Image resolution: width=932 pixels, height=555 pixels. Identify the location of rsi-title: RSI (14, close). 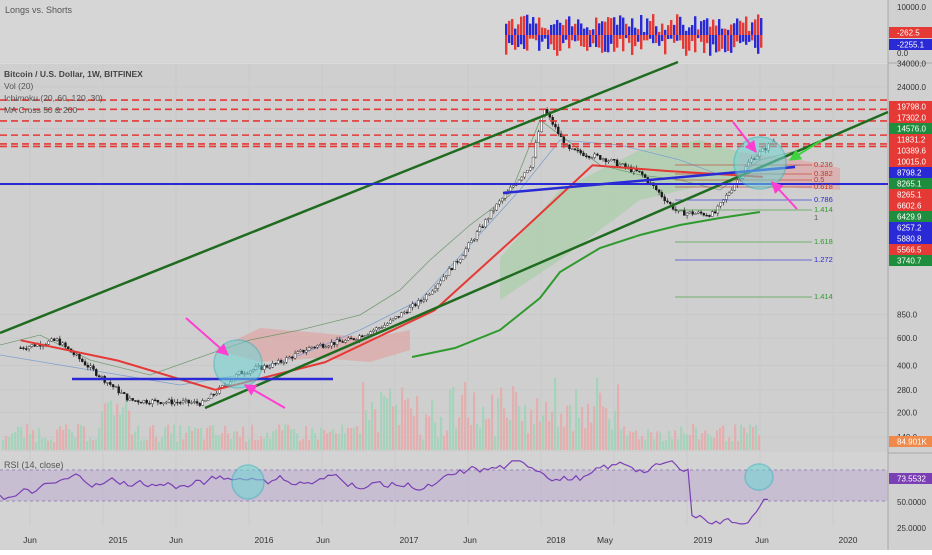
(34, 465).